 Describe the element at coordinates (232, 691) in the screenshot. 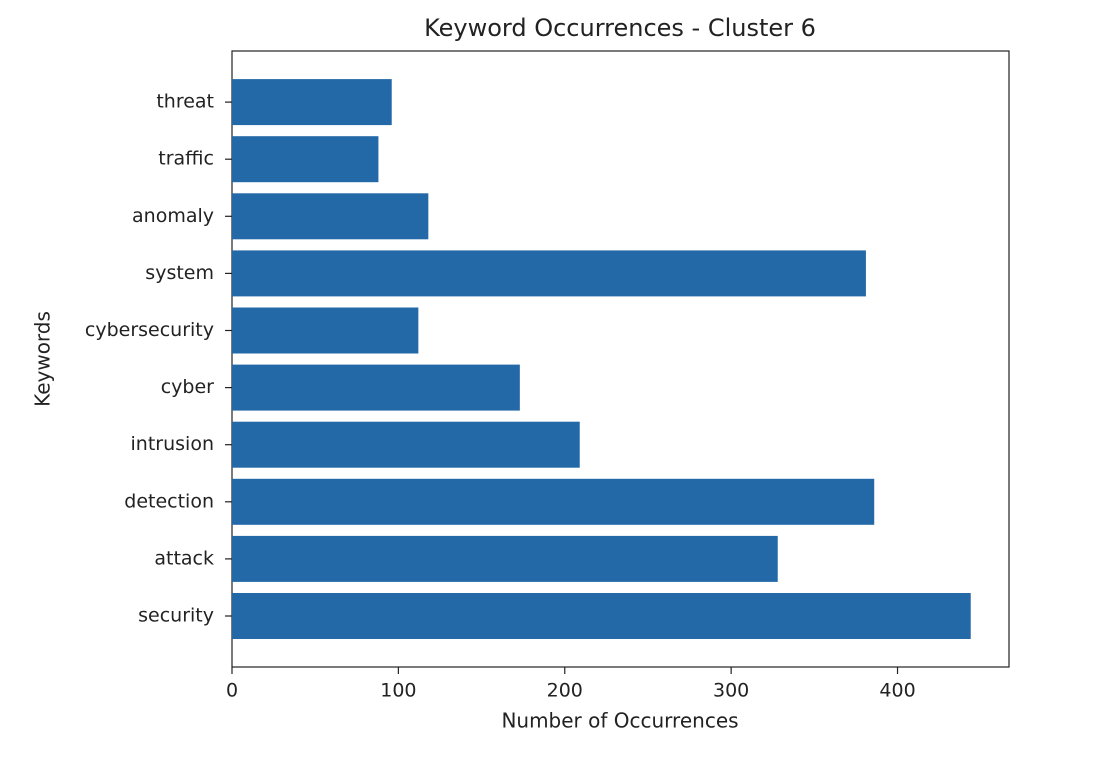

I see `x-tick-label: 0` at that location.